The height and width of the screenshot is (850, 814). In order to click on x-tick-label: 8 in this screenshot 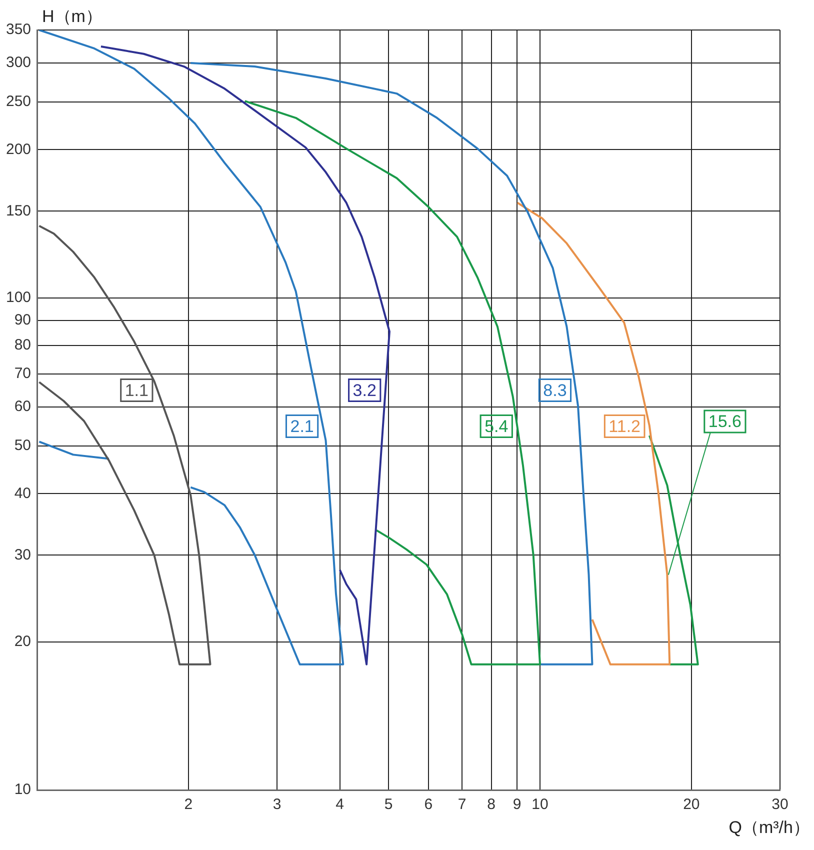, I will do `click(491, 805)`.